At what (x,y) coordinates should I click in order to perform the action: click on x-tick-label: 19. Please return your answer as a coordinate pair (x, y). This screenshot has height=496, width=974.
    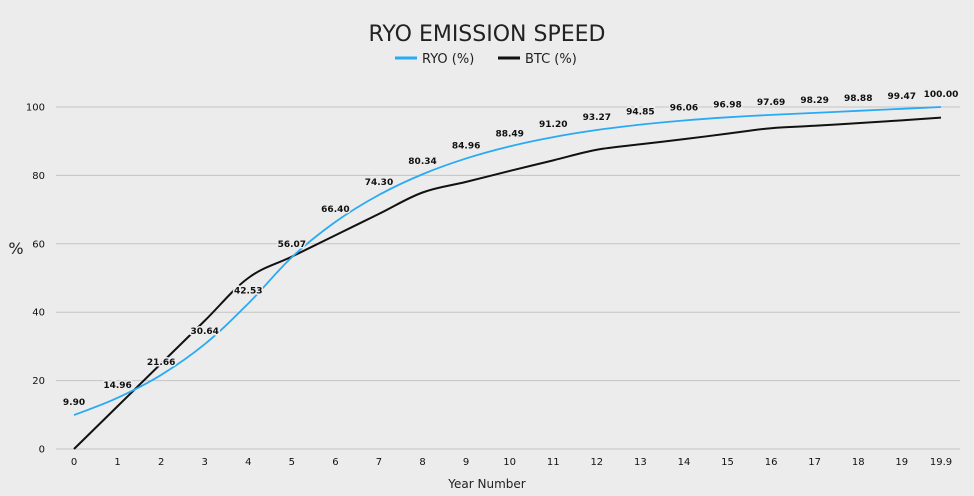
    Looking at the image, I should click on (901, 462).